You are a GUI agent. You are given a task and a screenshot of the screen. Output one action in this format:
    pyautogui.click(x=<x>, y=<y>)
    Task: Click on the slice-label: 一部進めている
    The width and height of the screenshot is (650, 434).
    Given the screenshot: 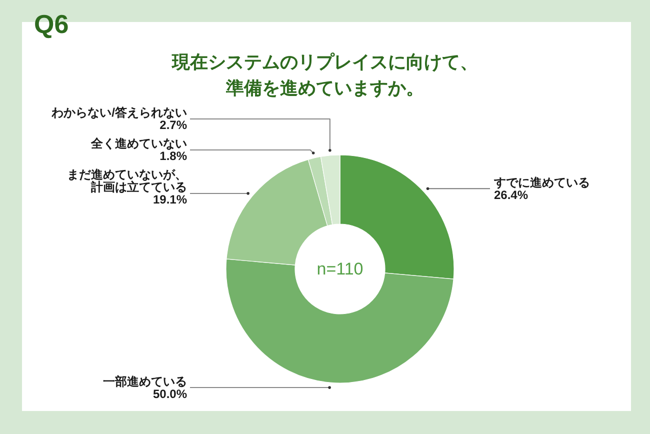 What is the action you would take?
    pyautogui.click(x=145, y=381)
    